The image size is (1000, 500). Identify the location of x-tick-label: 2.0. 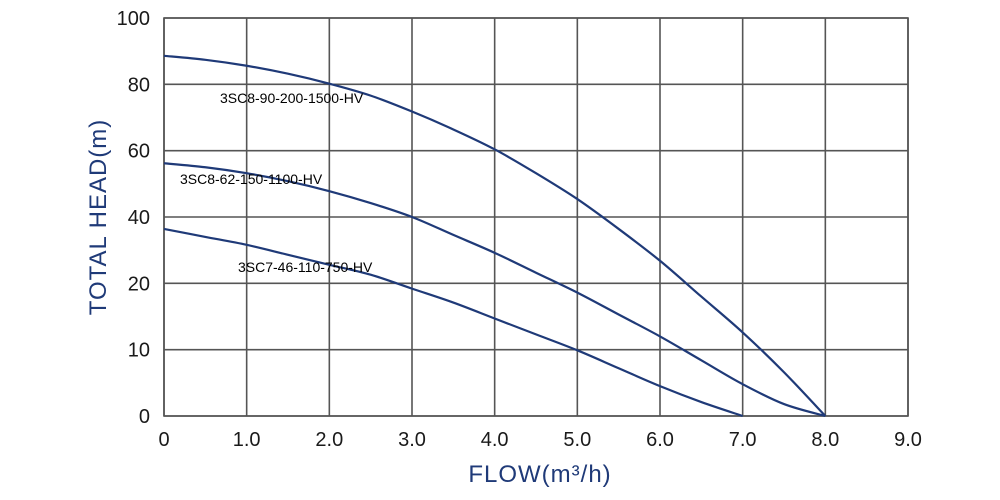
(329, 440).